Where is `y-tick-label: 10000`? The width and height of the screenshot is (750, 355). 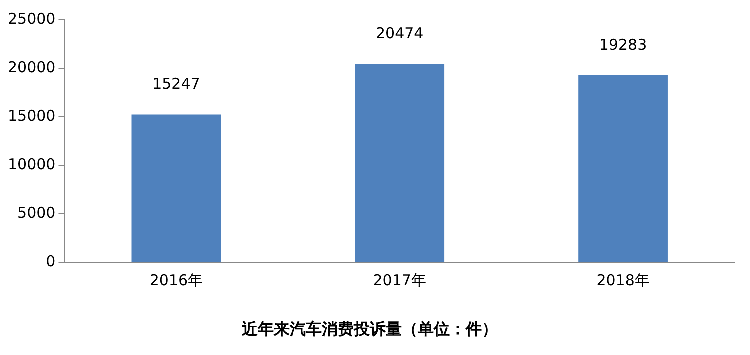 y-tick-label: 10000 is located at coordinates (32, 165).